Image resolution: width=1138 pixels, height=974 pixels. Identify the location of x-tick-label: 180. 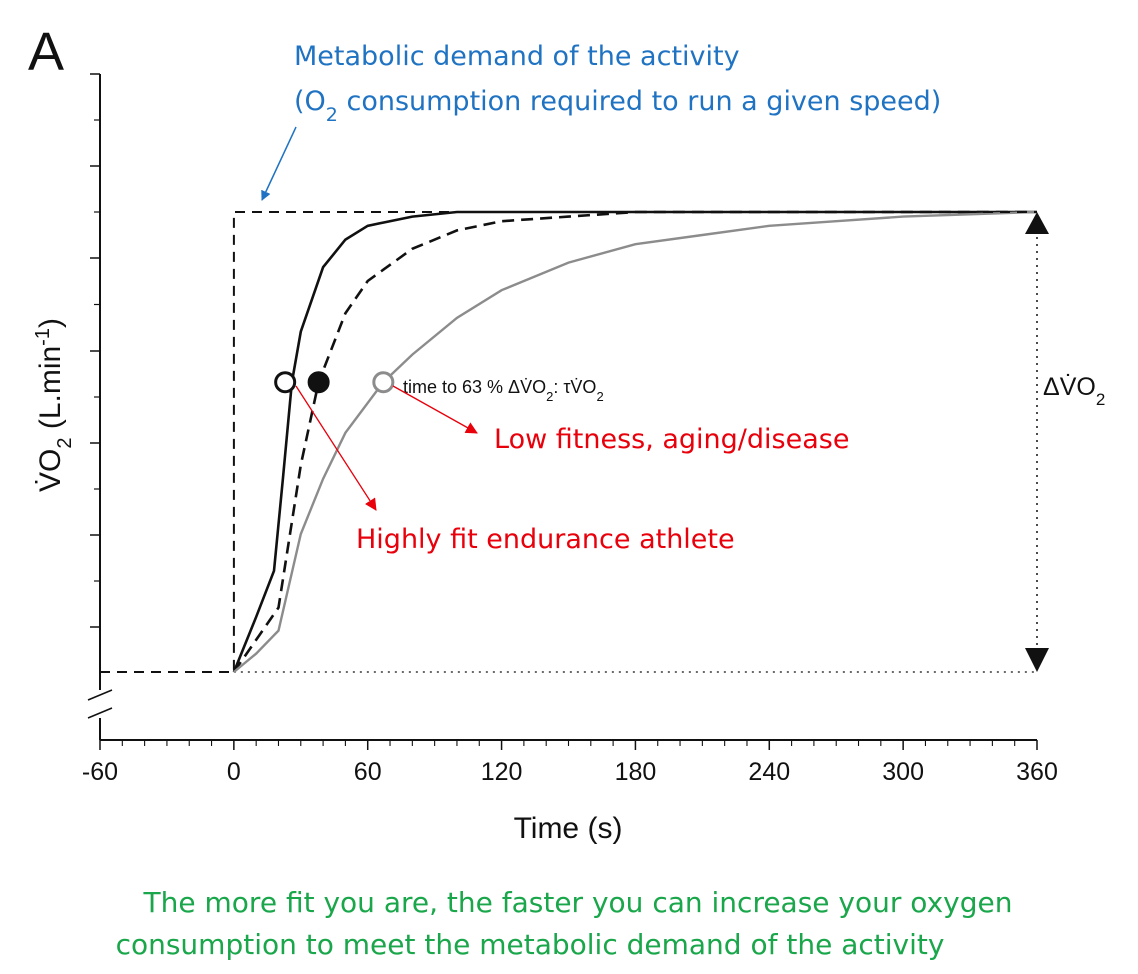
(636, 772).